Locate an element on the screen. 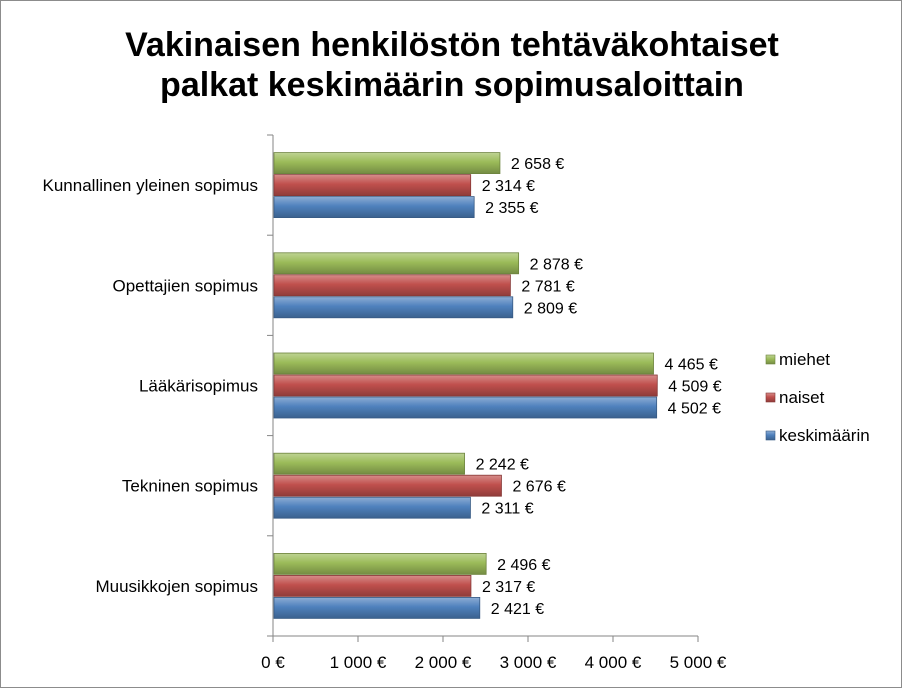 This screenshot has width=902, height=688. data-label: 4 509 € is located at coordinates (694, 387).